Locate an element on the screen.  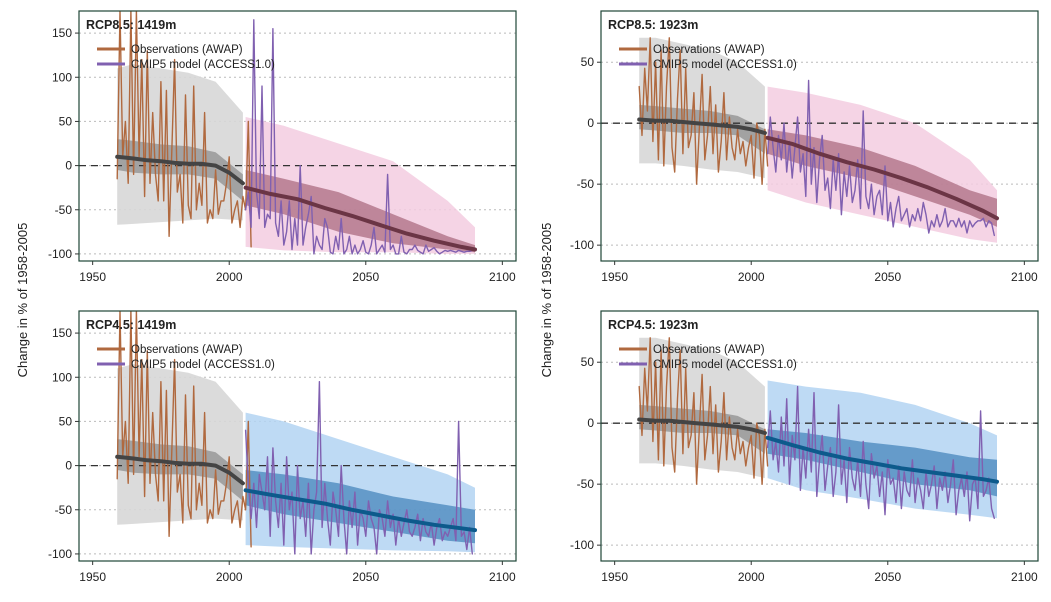
panel-3-ytick-label: -50 is located at coordinates (64, 510).